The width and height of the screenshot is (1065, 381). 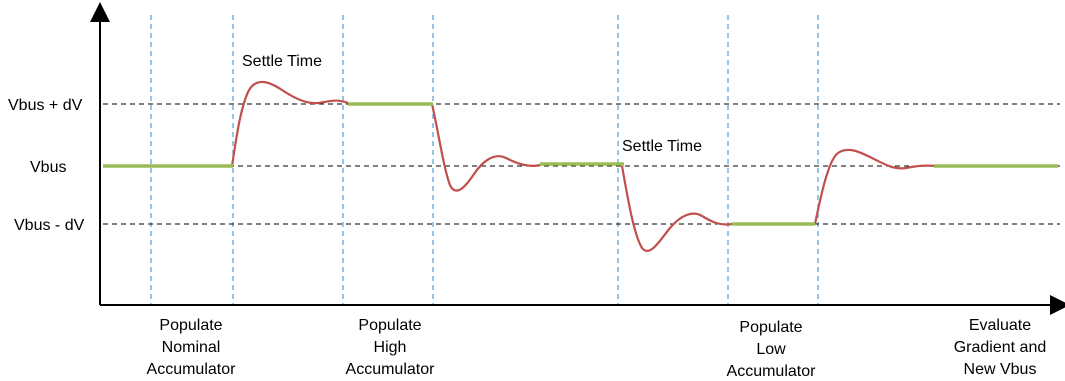 What do you see at coordinates (48, 167) in the screenshot?
I see `level-label-nominal: Vbus` at bounding box center [48, 167].